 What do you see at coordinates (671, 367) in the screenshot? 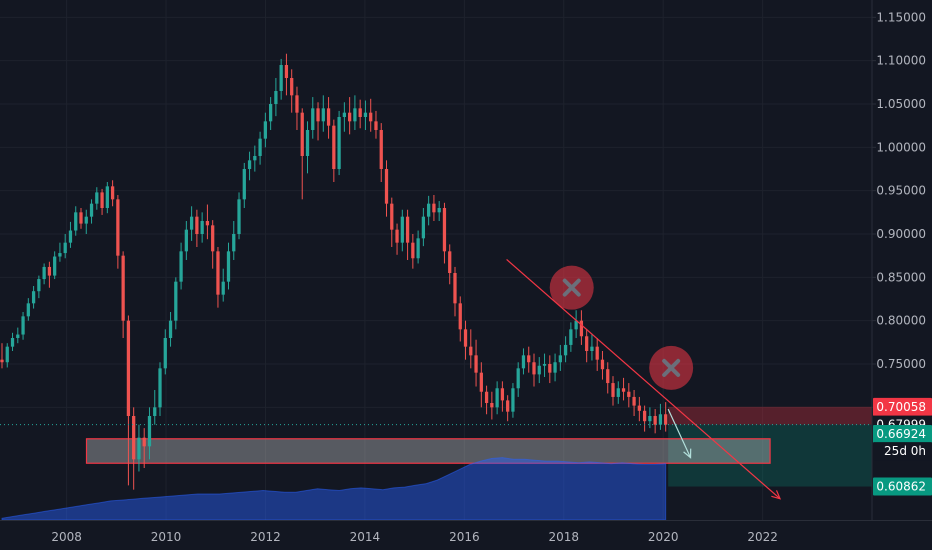
I see `rejection-x-icon` at bounding box center [671, 367].